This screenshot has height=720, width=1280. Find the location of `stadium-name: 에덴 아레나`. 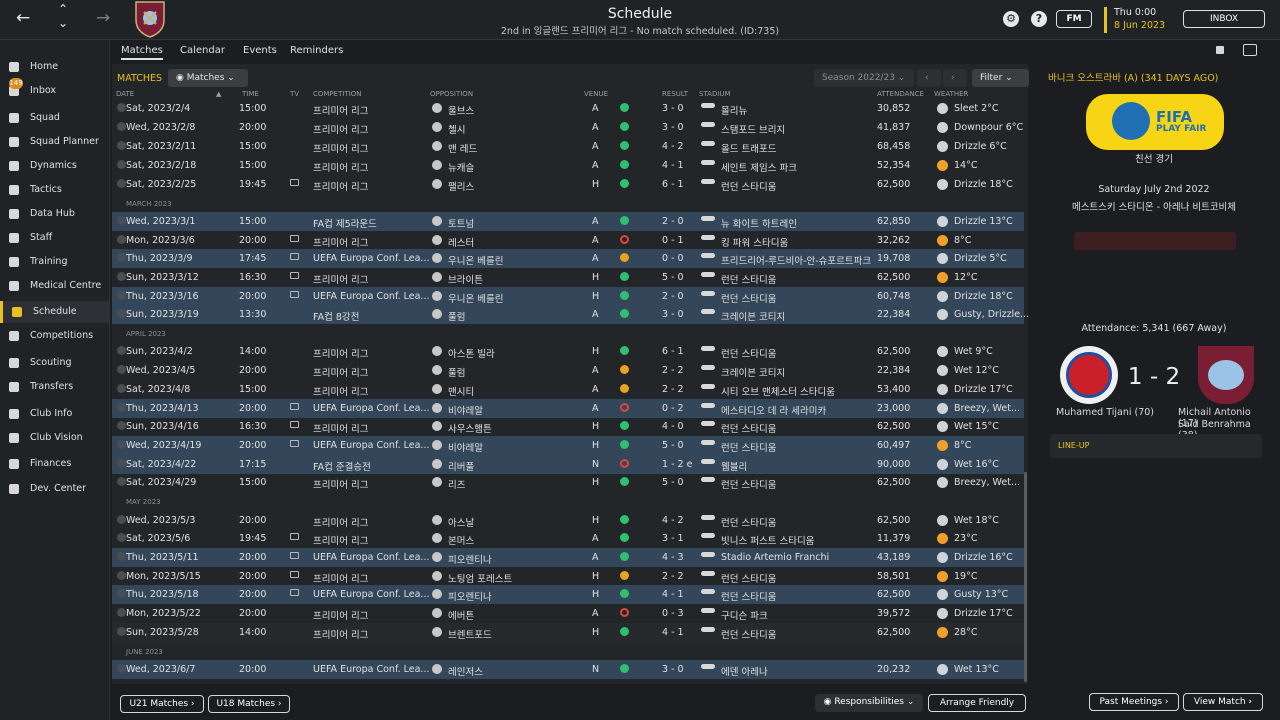

stadium-name: 에덴 아레나 is located at coordinates (744, 672).